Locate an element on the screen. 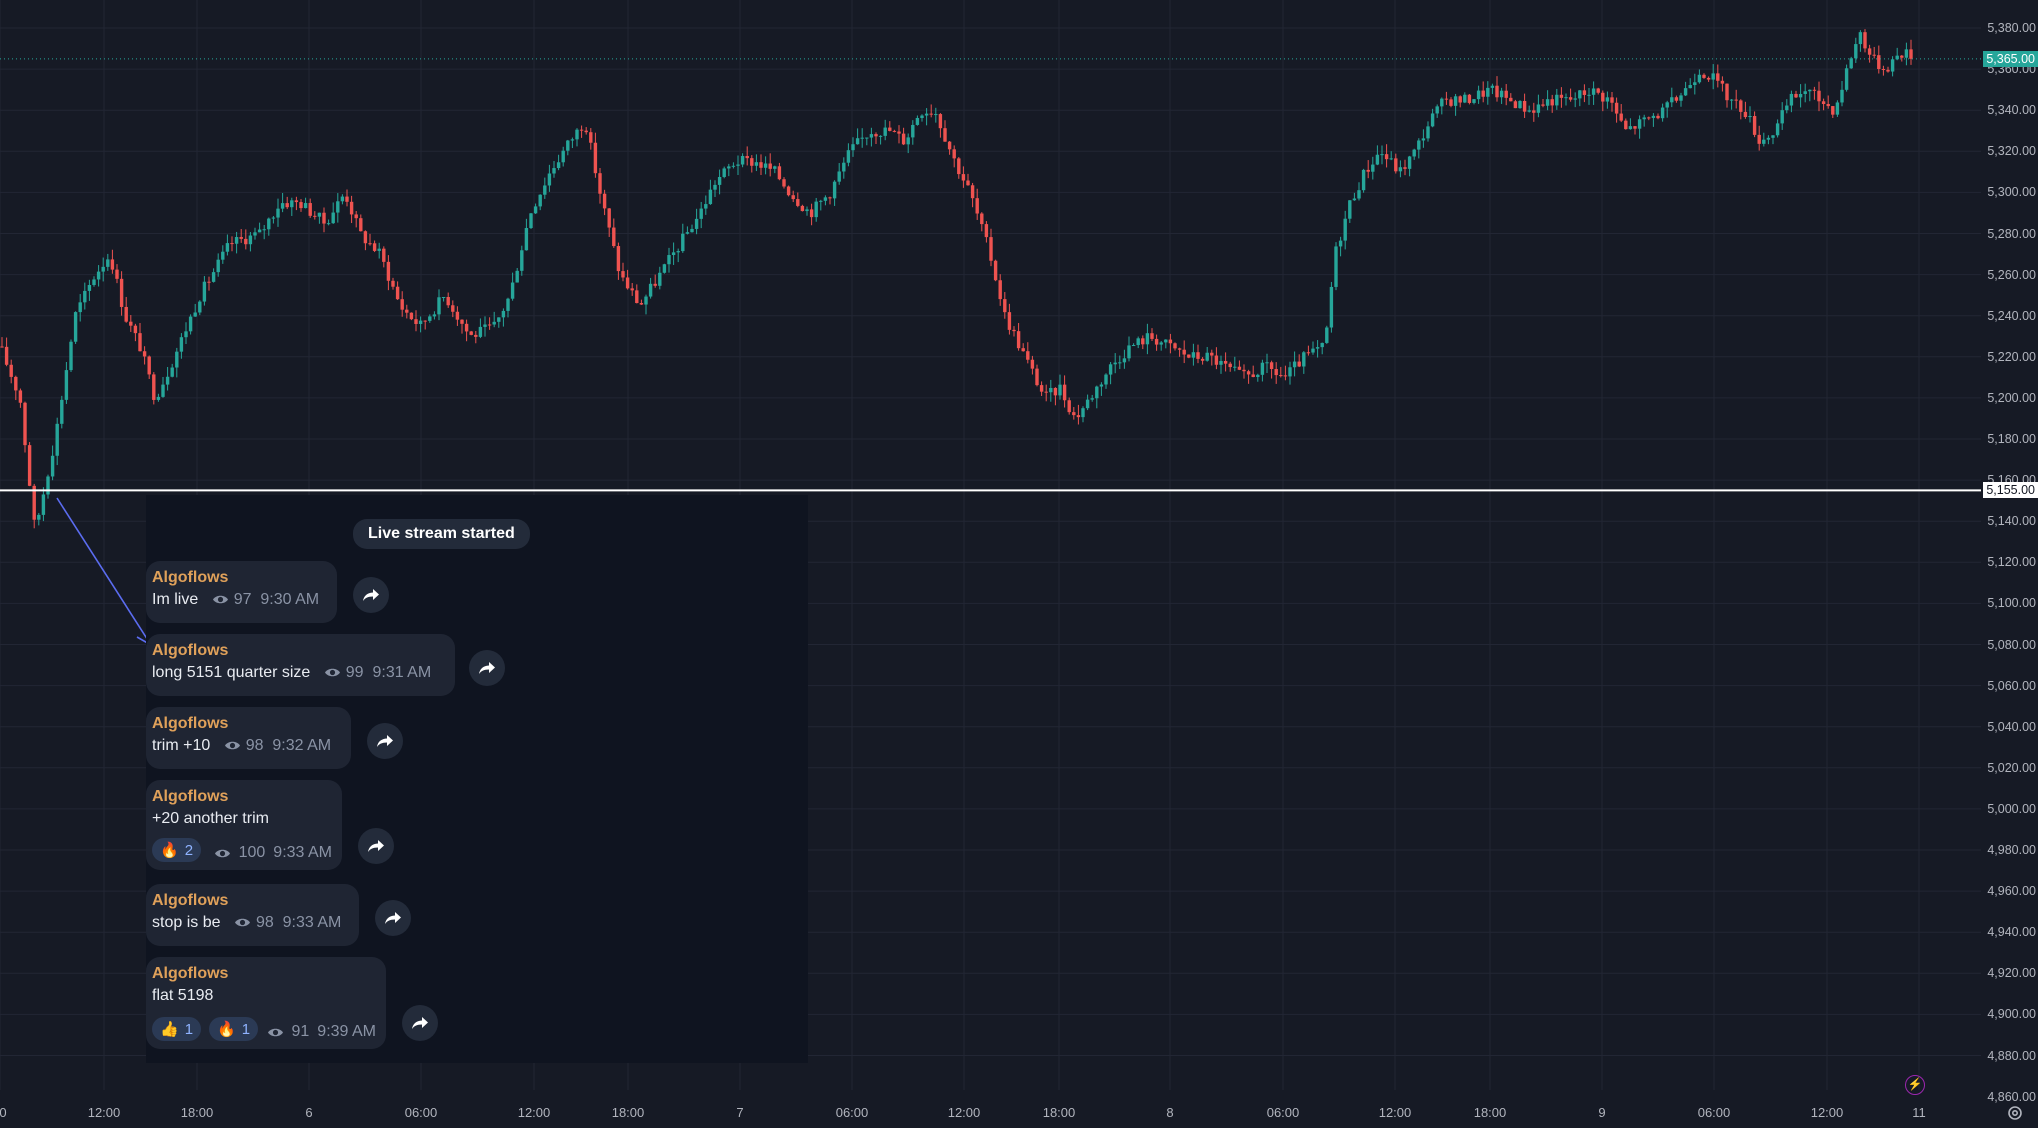  time-tick-label: 18:00 is located at coordinates (1490, 1112).